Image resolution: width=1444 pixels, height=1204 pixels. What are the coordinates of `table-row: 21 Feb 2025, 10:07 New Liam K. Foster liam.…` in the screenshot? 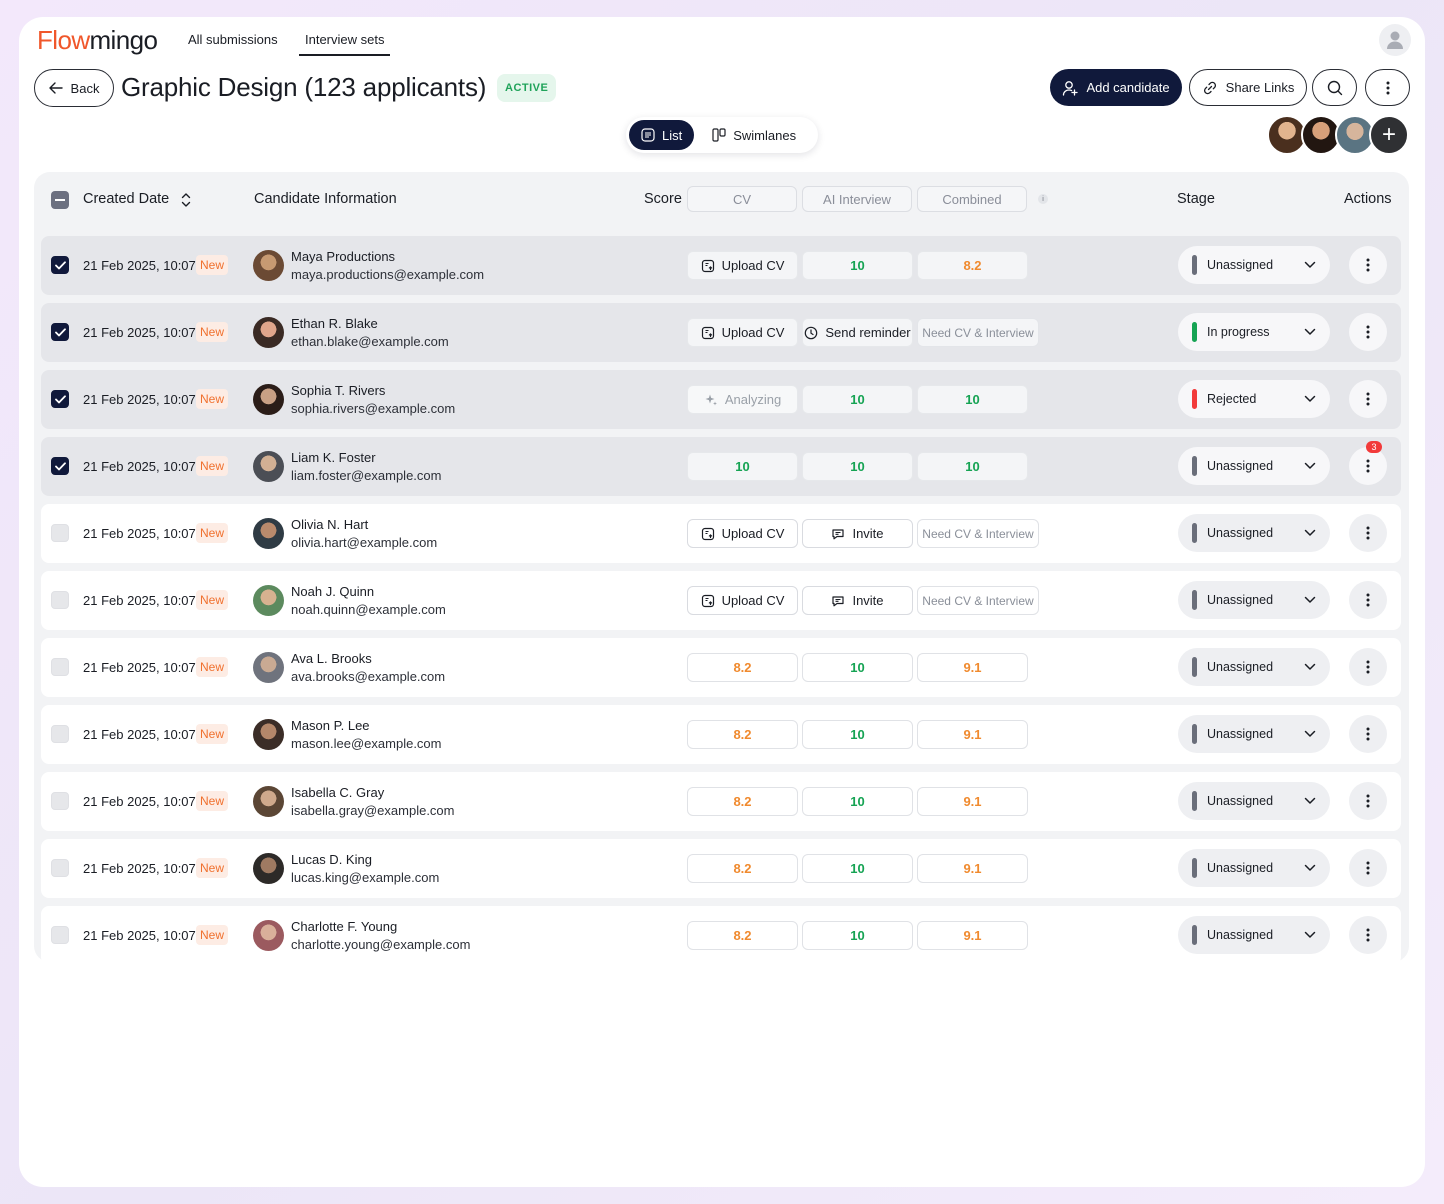 It's located at (721, 466).